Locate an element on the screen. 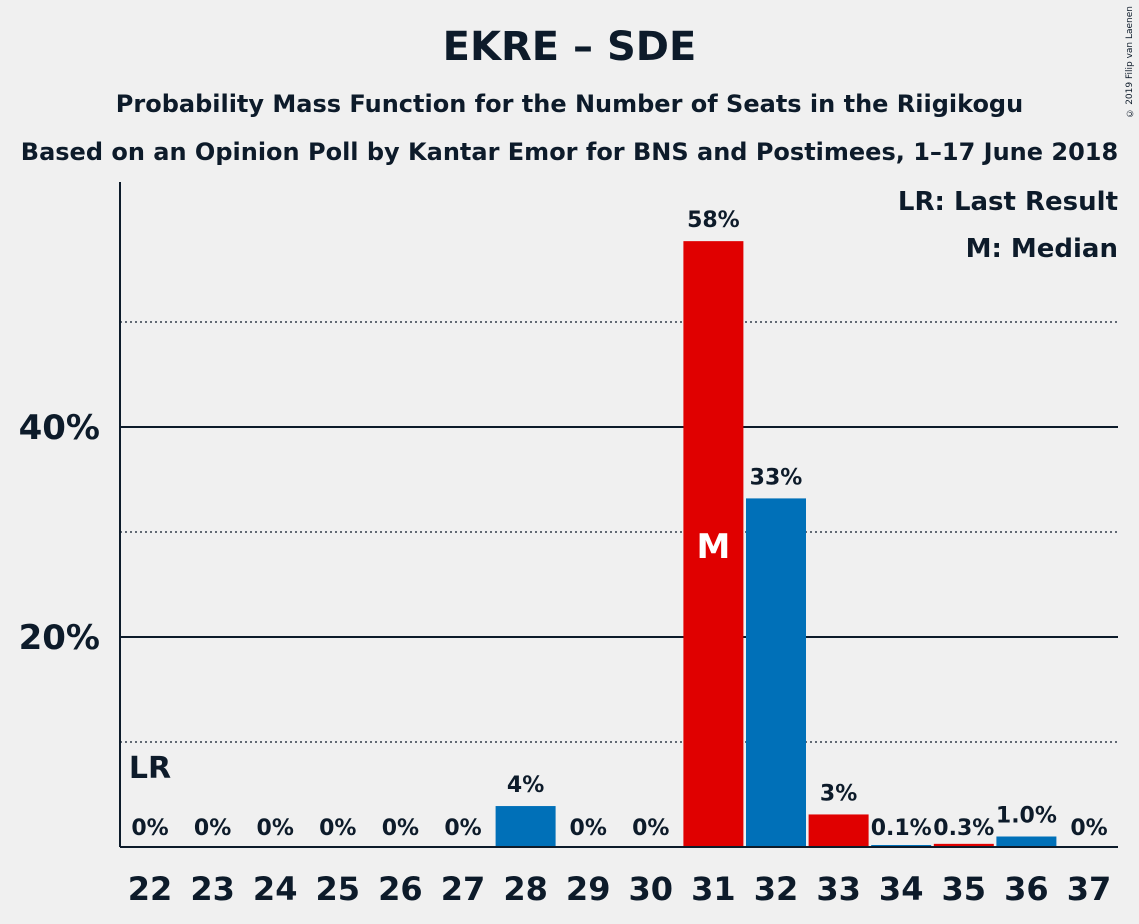  x-tick-label: 32 is located at coordinates (776, 889).